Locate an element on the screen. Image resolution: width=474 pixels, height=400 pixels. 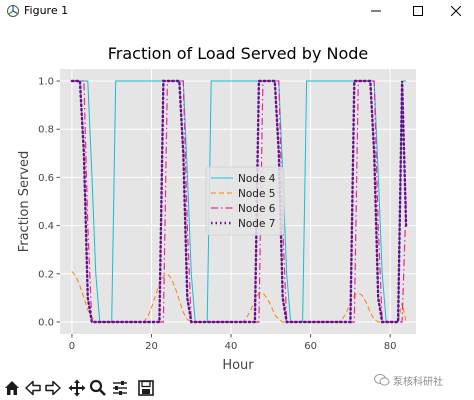
home-button is located at coordinates (12, 388).